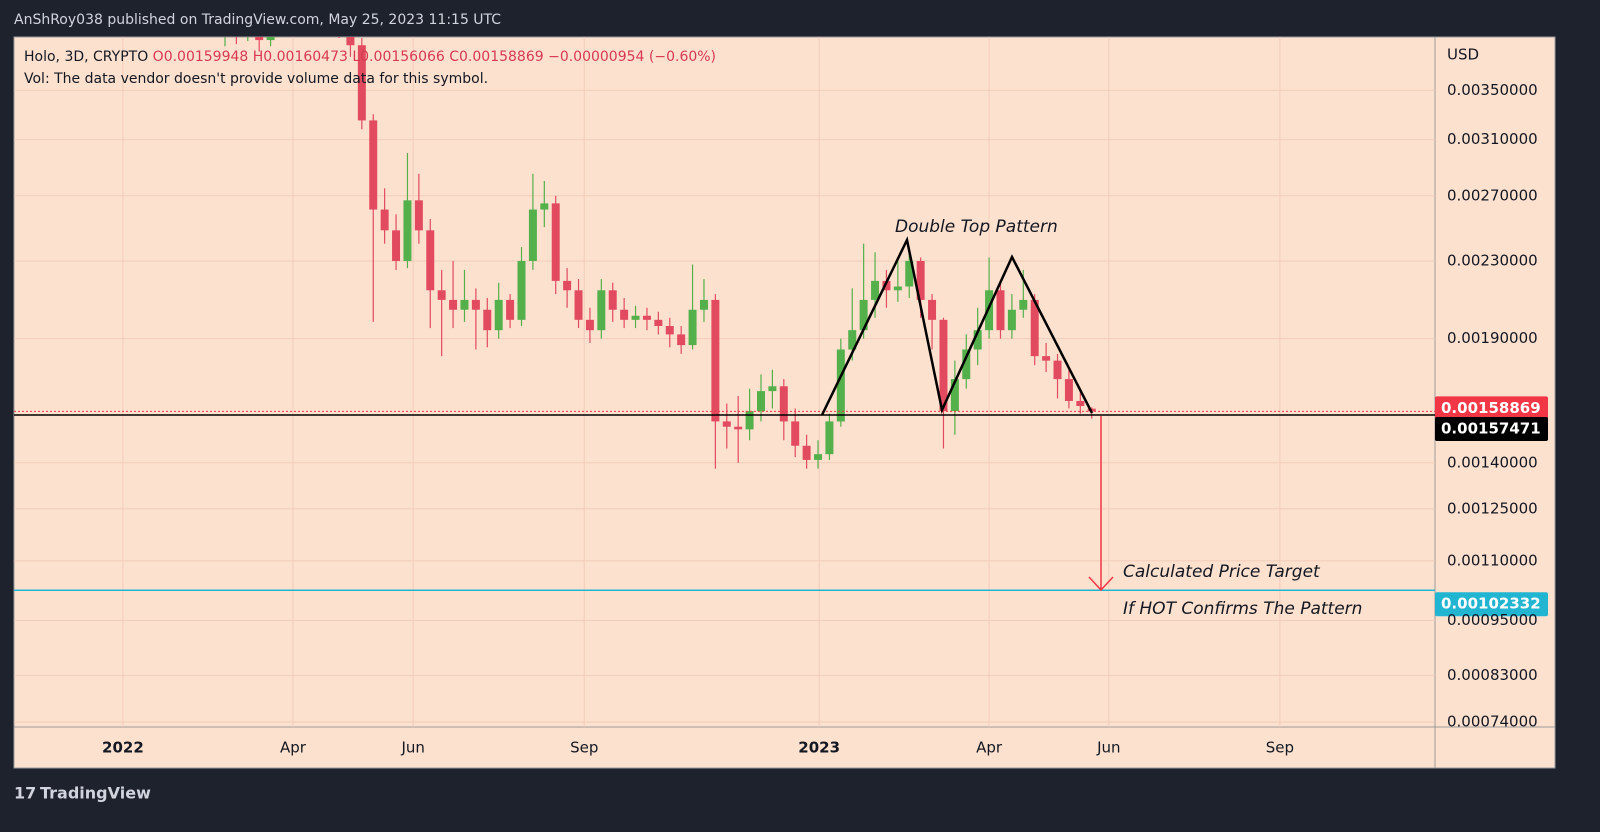 This screenshot has height=832, width=1600. Describe the element at coordinates (95, 793) in the screenshot. I see `brand: TradingView` at that location.